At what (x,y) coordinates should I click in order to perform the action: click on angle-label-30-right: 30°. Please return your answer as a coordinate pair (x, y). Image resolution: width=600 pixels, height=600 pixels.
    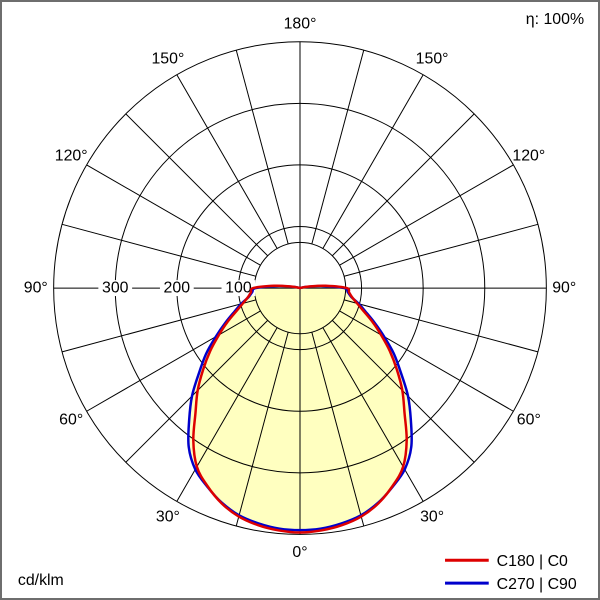
    Looking at the image, I should click on (432, 516).